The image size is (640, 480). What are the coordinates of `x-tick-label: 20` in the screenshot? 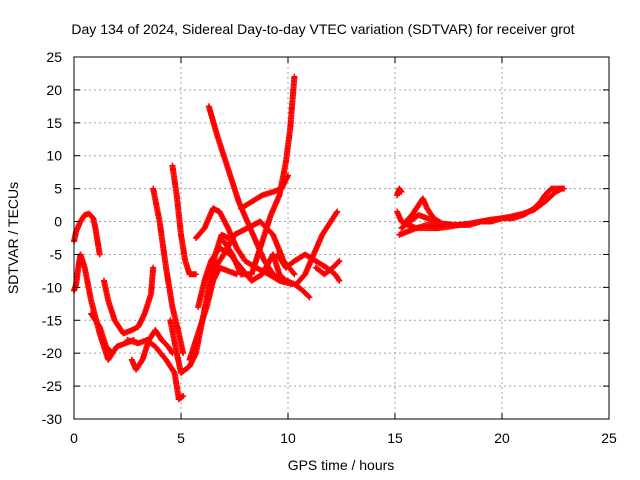 It's located at (502, 438).